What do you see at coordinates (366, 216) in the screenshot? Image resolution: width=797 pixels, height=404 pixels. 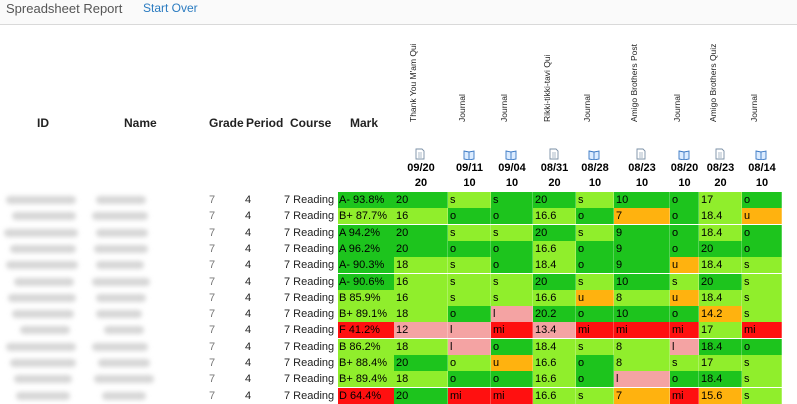 I see `mark-cell: B+ 87.7%` at bounding box center [366, 216].